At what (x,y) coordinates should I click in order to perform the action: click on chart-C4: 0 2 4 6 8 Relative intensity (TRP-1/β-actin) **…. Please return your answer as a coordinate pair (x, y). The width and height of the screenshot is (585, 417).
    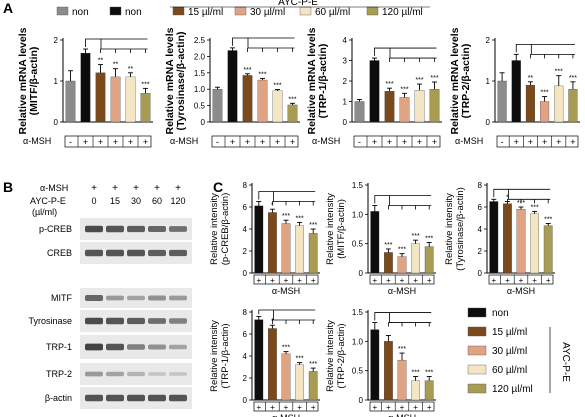
    Looking at the image, I should click on (264, 362).